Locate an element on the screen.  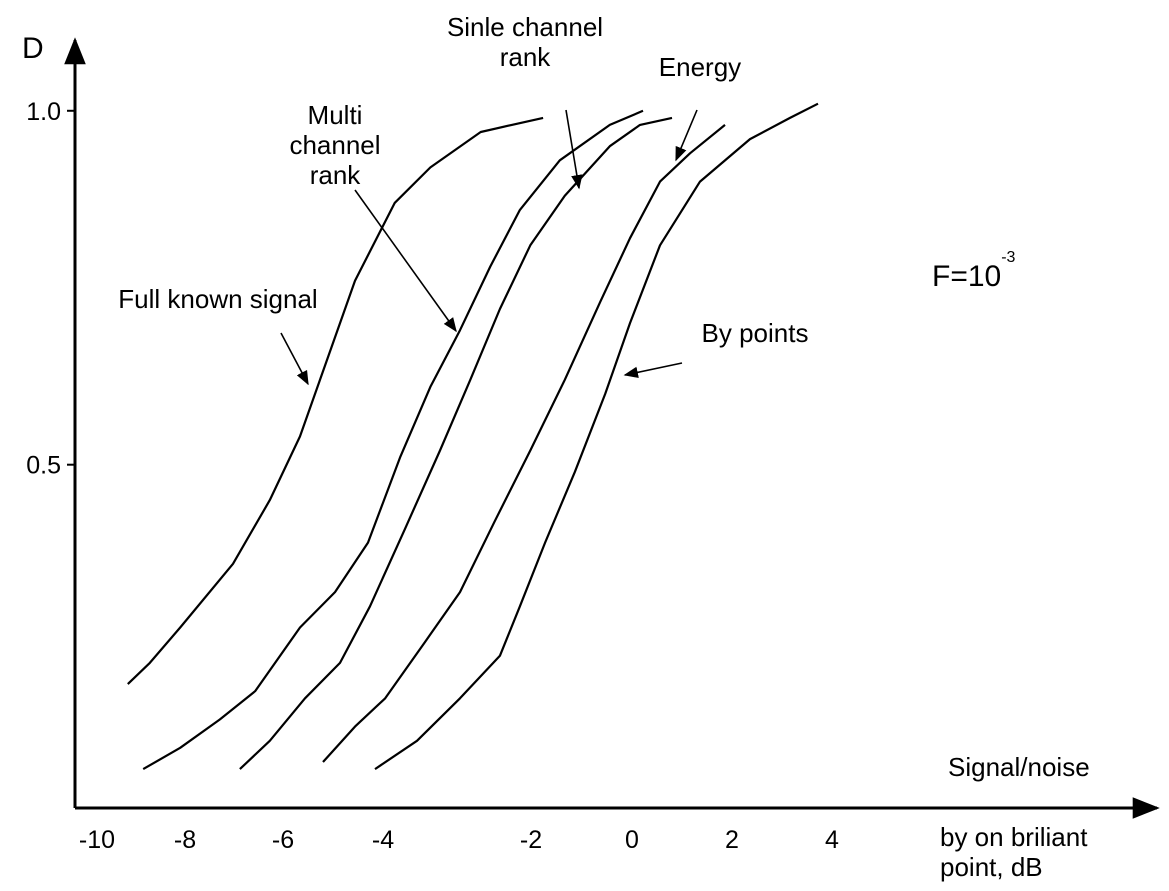
series-label: Full known signal is located at coordinates (218, 299).